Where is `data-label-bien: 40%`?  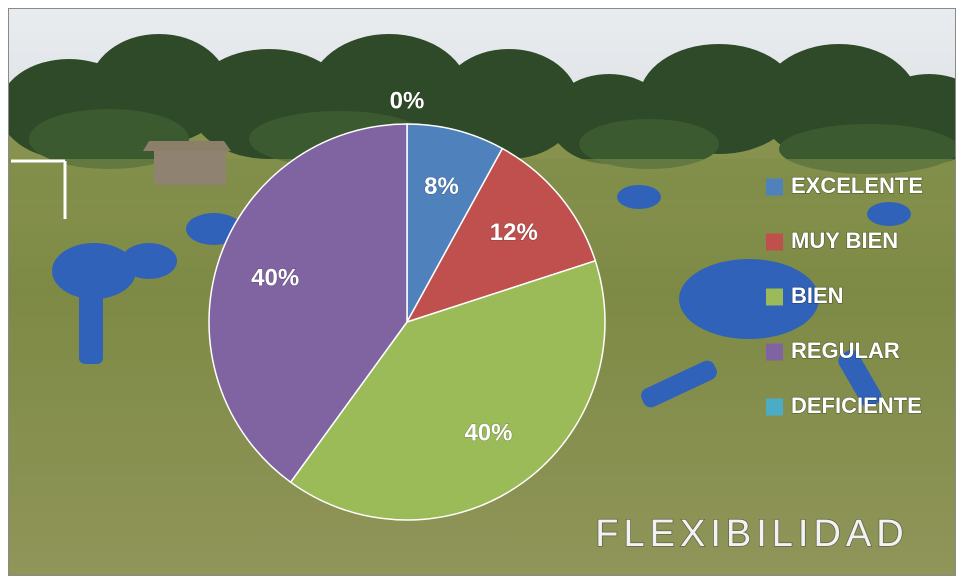 data-label-bien: 40% is located at coordinates (488, 432).